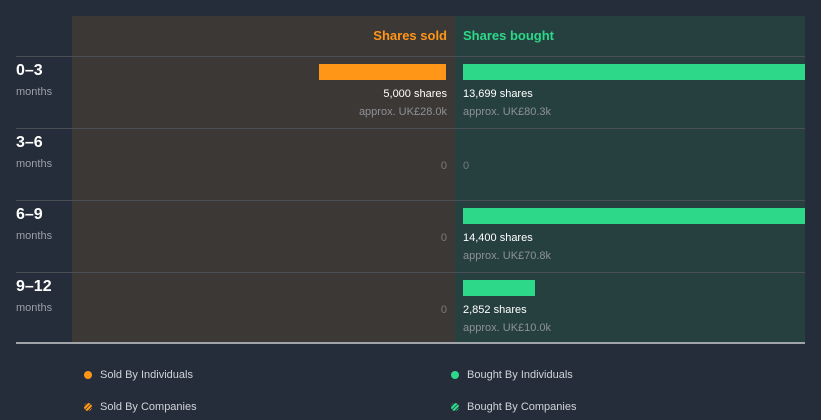 This screenshot has width=821, height=420. What do you see at coordinates (410, 343) in the screenshot?
I see `chart-baseline` at bounding box center [410, 343].